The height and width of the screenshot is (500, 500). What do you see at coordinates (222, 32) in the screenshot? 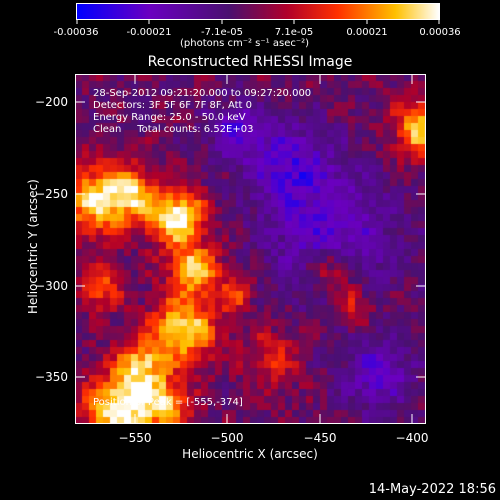
I see `colorbar-tick-label: -7.1e-05` at bounding box center [222, 32].